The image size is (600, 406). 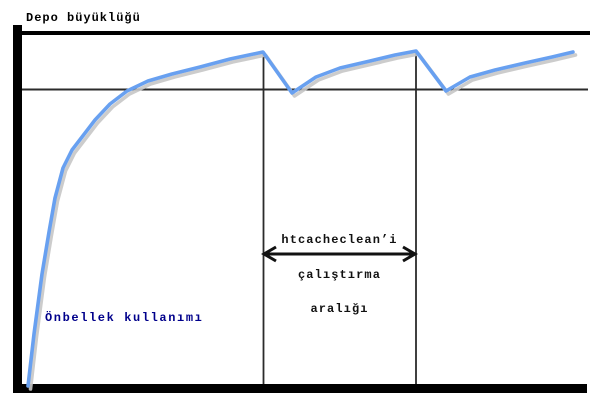 I want to click on interval-annotation: htcacheclean’i çalıştırma aralığı, so click(x=339, y=275).